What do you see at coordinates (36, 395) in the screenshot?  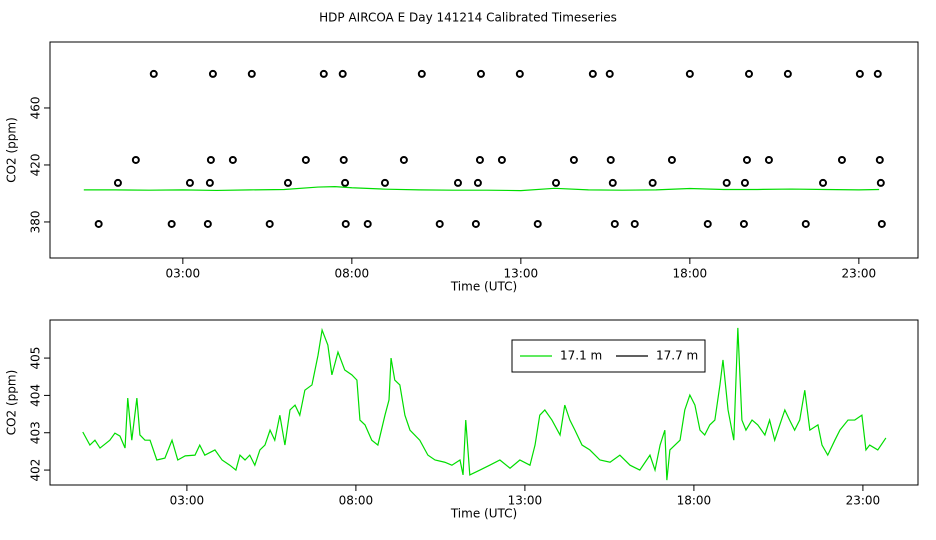 I see `y-tick-label: 404` at bounding box center [36, 395].